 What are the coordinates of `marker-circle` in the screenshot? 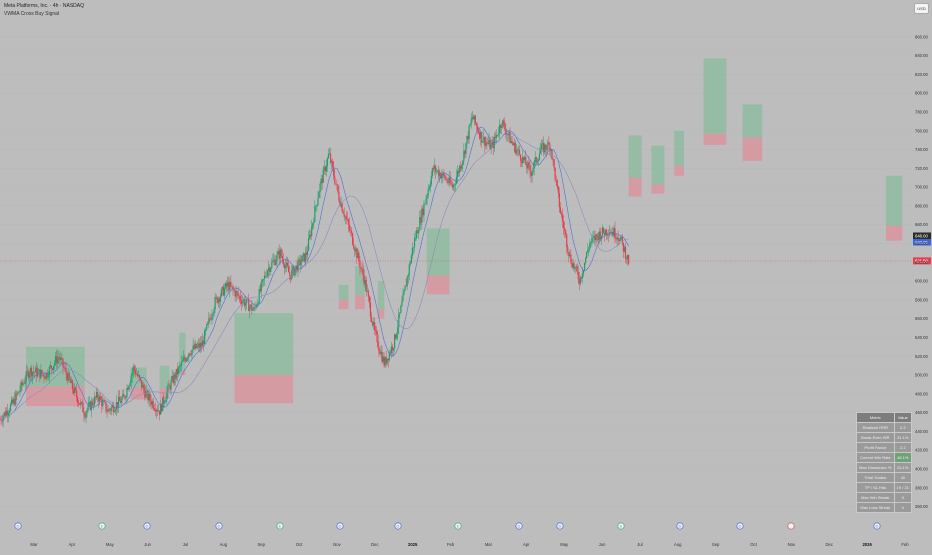 It's located at (340, 526).